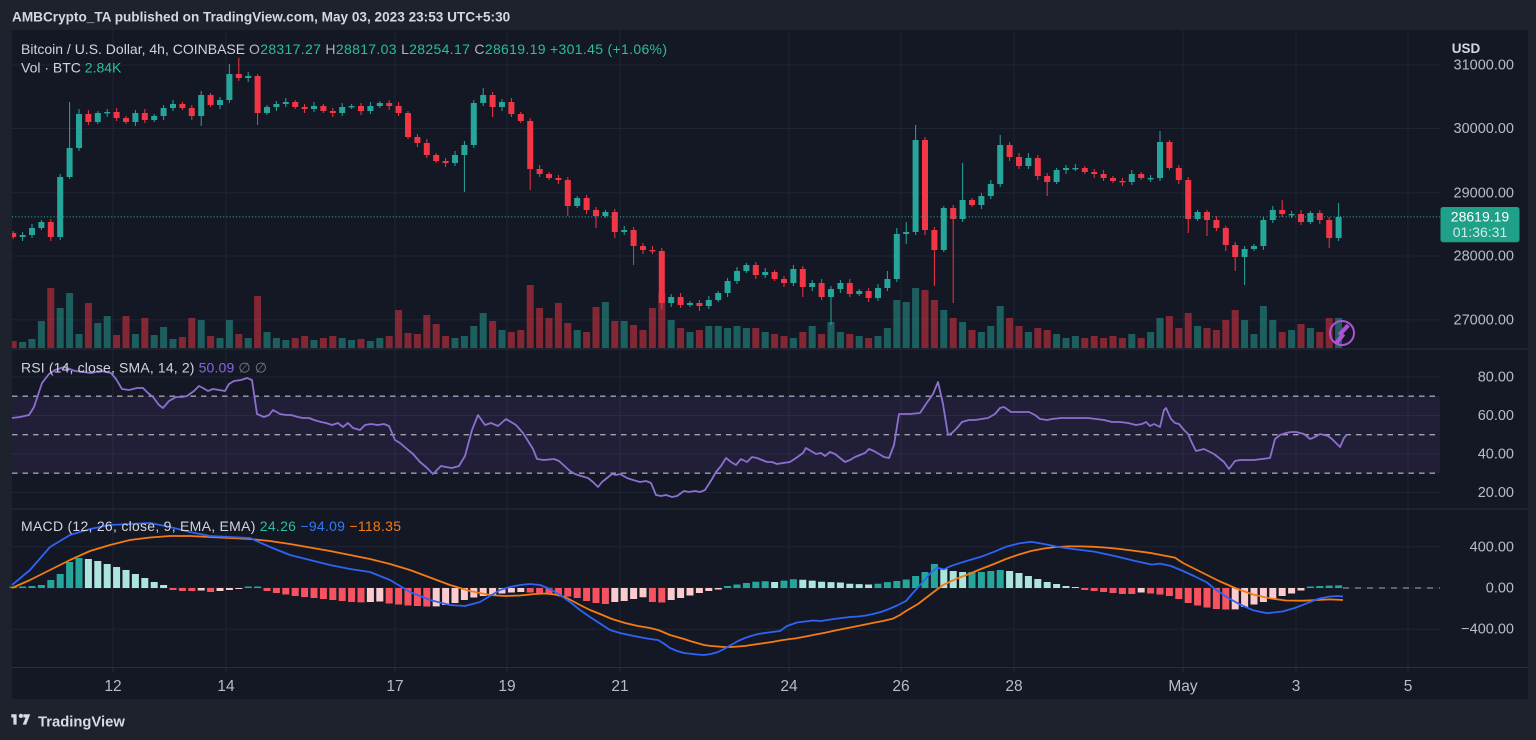  I want to click on svg-text: 31000.00, so click(1484, 66).